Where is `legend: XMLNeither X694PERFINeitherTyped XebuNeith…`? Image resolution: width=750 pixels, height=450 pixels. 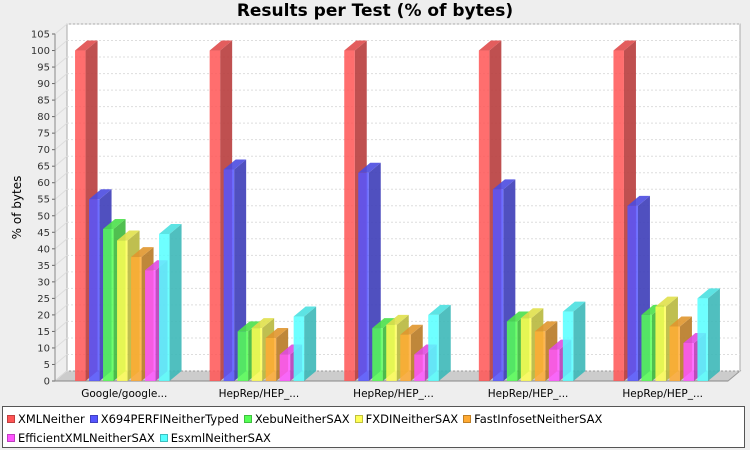
legend: XMLNeither X694PERFINeitherTyped XebuNeith… is located at coordinates (373, 427).